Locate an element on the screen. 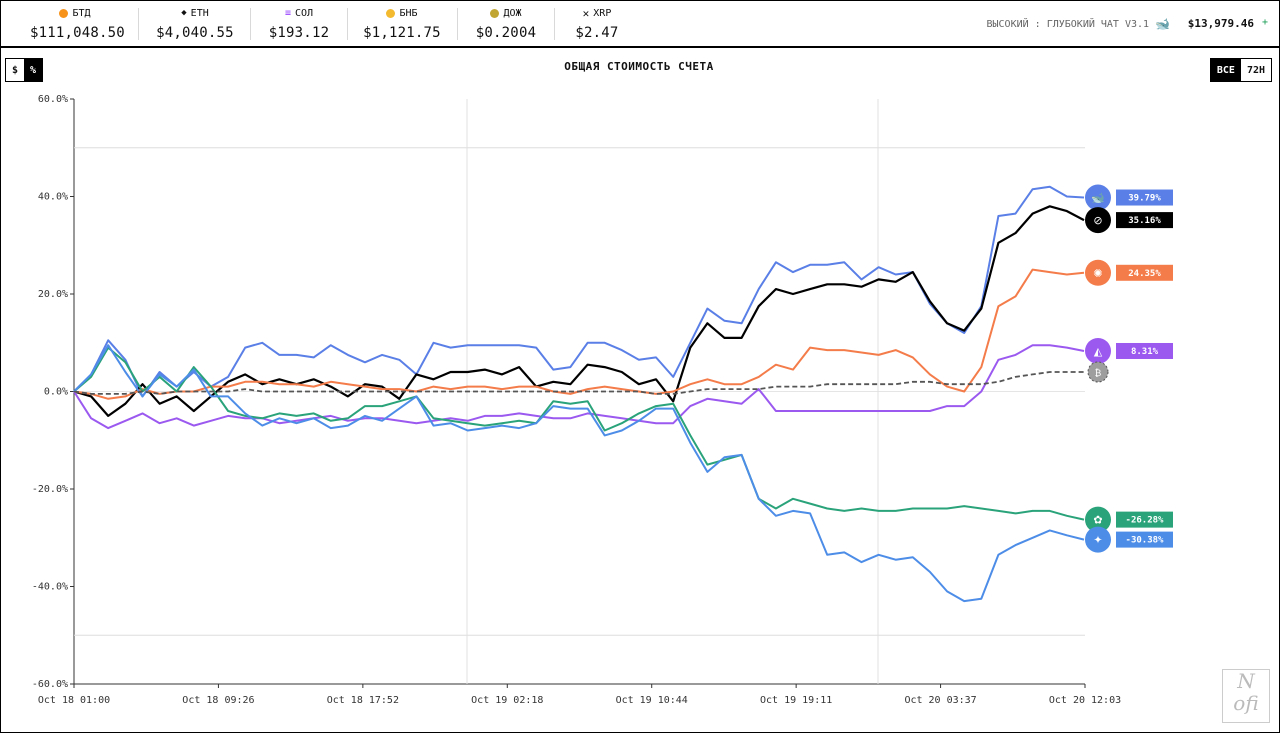 Image resolution: width=1280 pixels, height=733 pixels. ticker-item-doge: ДОЖ $0.2004 is located at coordinates (506, 24).